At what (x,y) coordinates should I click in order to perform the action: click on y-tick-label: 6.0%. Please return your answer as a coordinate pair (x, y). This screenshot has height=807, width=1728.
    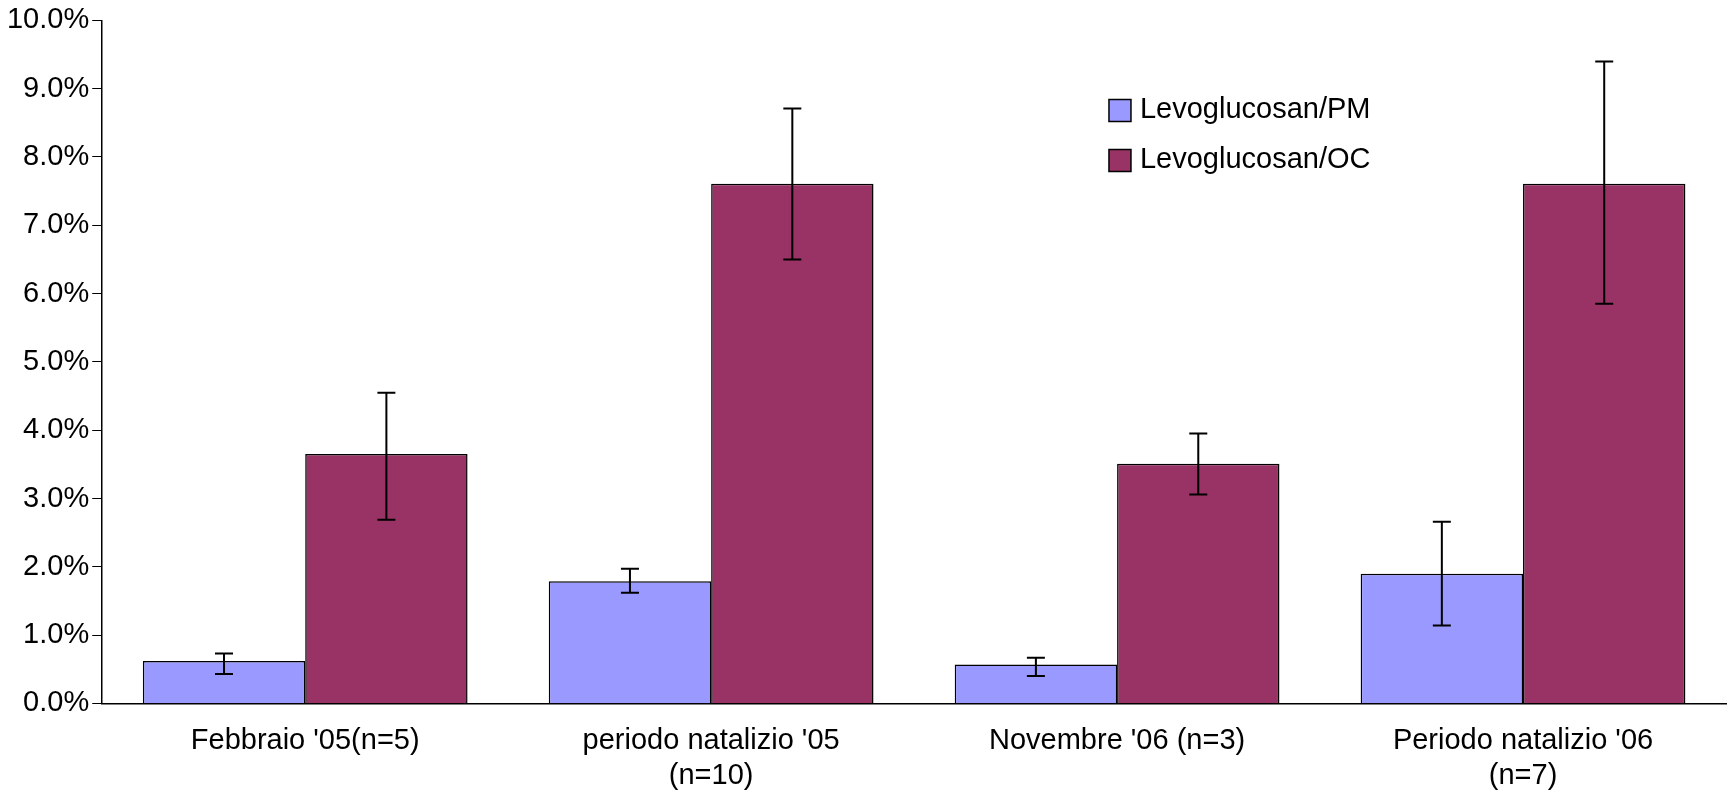
    Looking at the image, I should click on (56, 291).